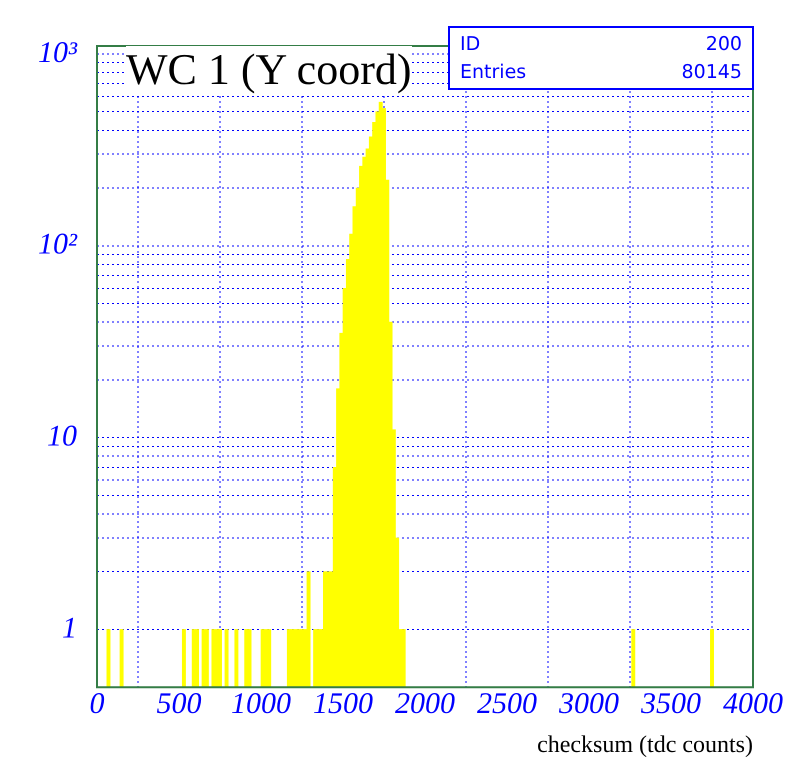 The image size is (788, 772). I want to click on y-tick-label: 1, so click(69, 627).